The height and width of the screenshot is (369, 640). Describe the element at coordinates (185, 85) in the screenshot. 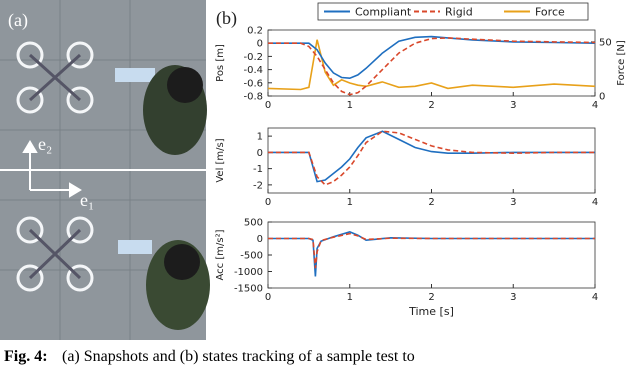

I see `helmet-top` at that location.